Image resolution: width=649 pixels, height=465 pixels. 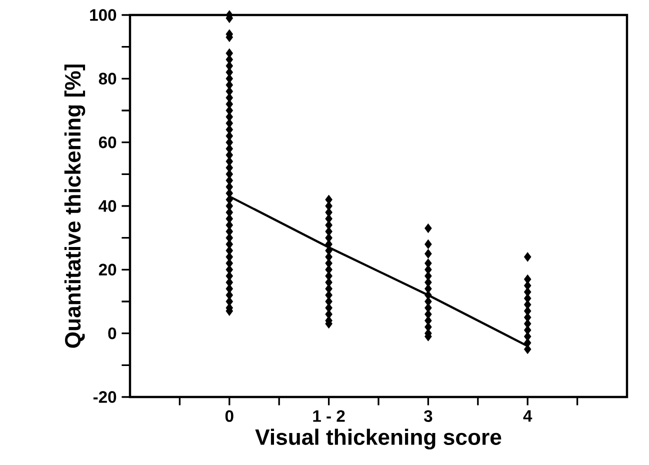 What do you see at coordinates (378, 439) in the screenshot?
I see `x-axis-title: Visual thickening score` at bounding box center [378, 439].